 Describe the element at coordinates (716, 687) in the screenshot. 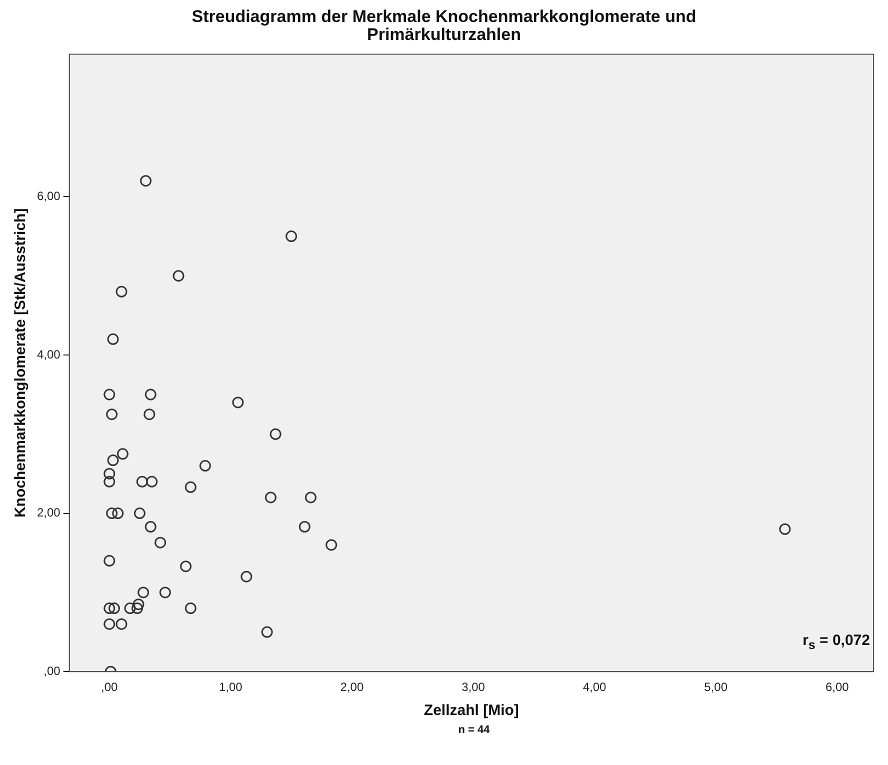

I see `x-tick-label: 5,00` at that location.